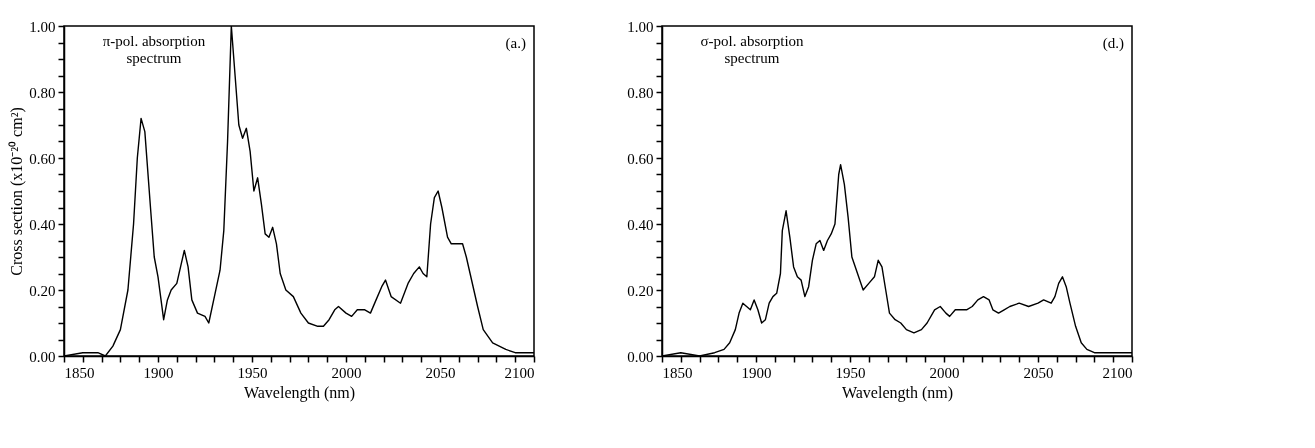  I want to click on annotation: (a.), so click(515, 43).